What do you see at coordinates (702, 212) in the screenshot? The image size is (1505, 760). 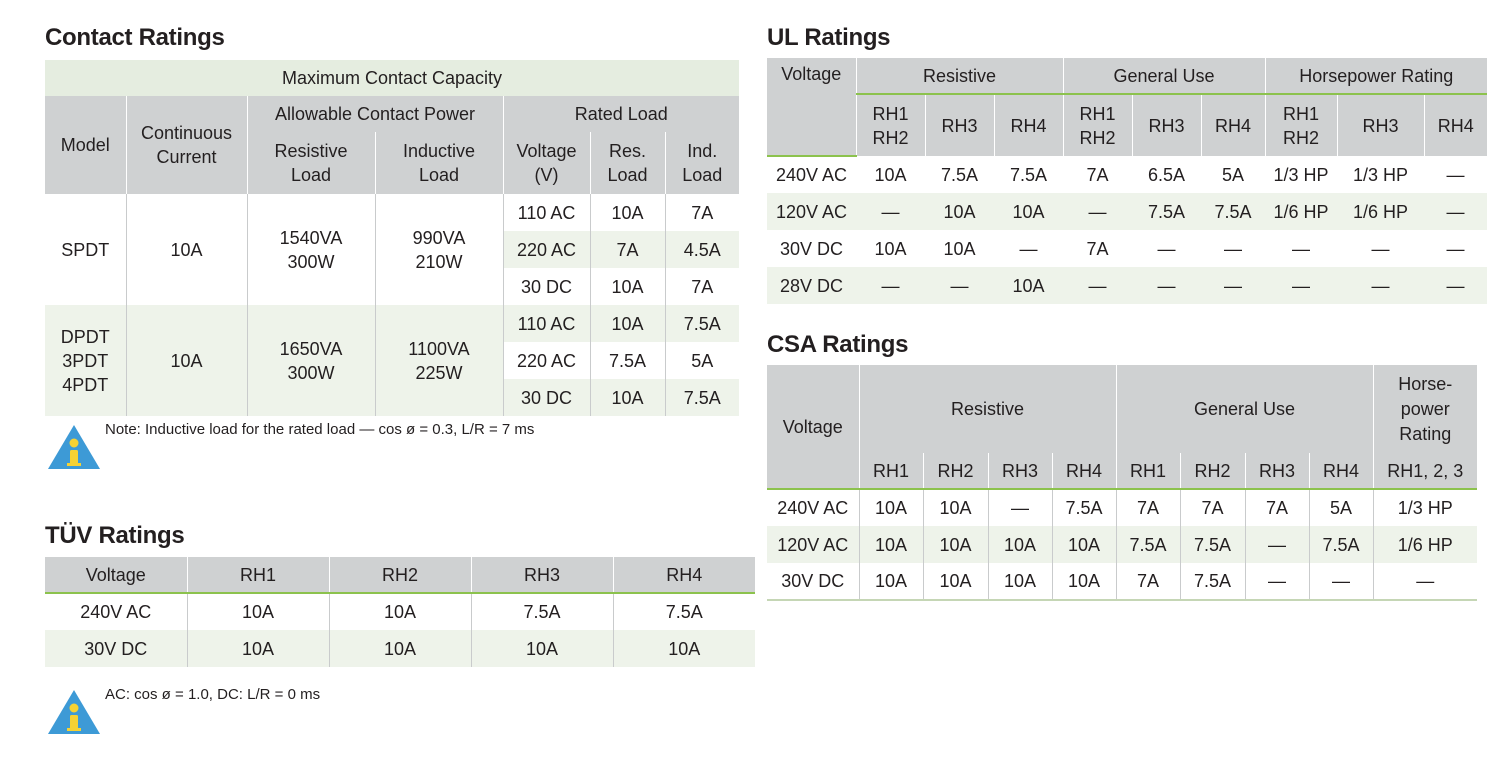 I see `ind-cell: 7A` at bounding box center [702, 212].